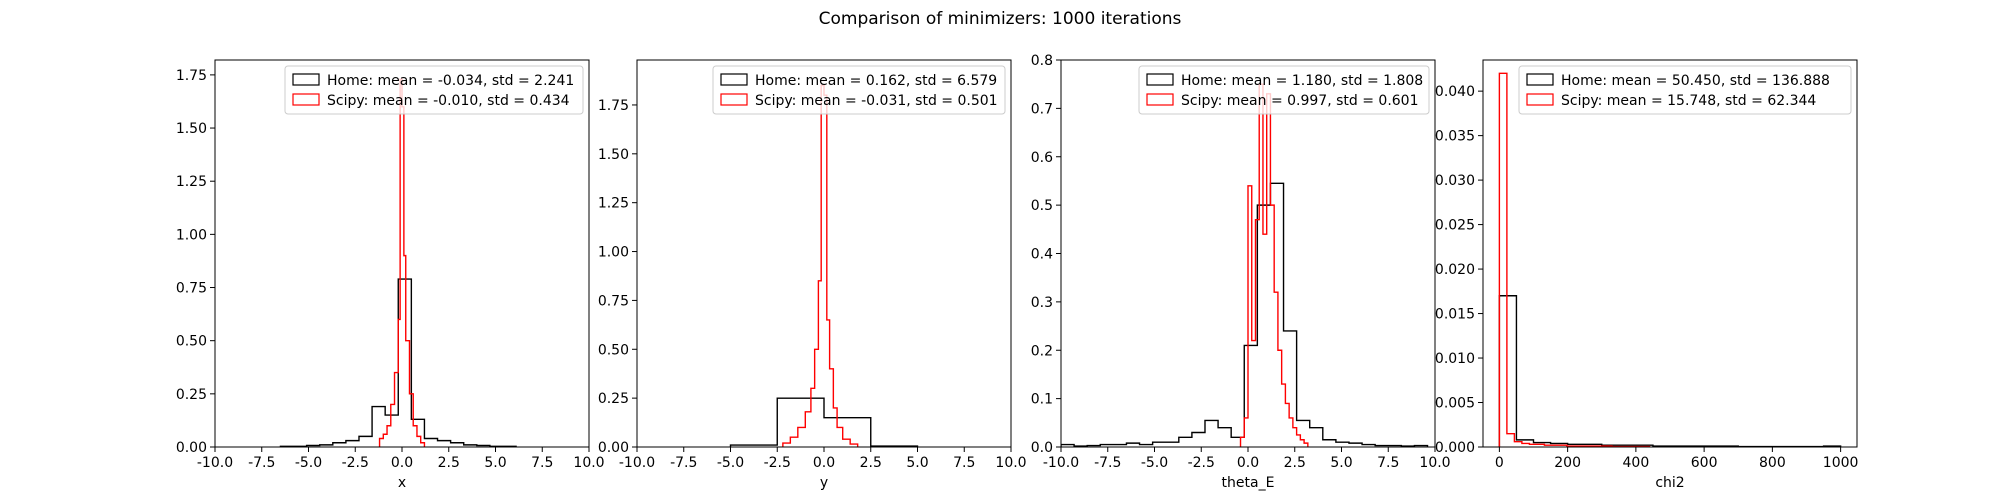 Image resolution: width=2000 pixels, height=500 pixels. What do you see at coordinates (824, 483) in the screenshot?
I see `x-axis-label: y` at bounding box center [824, 483].